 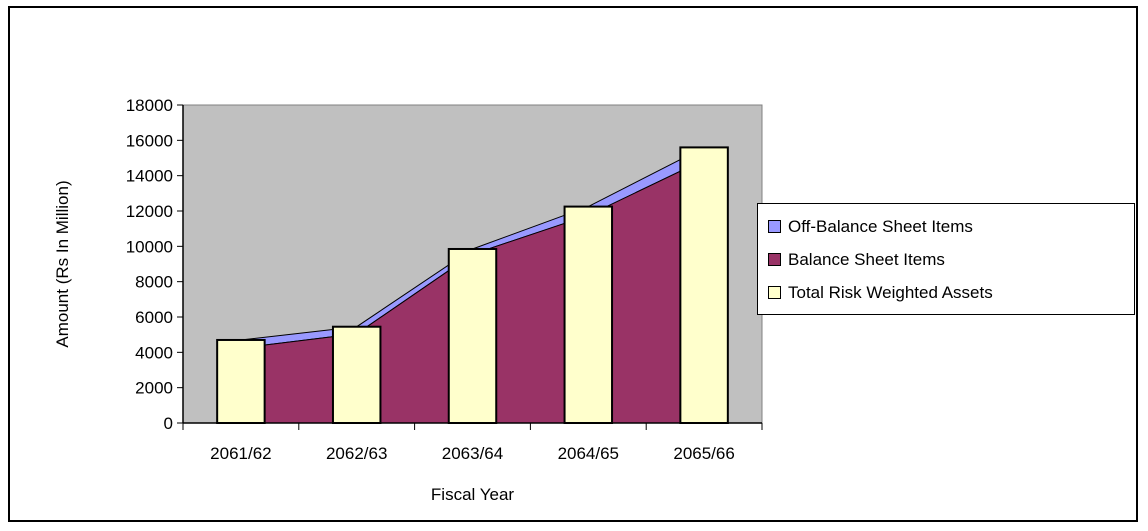 I want to click on legend-swatch-total-rwa, so click(x=774, y=292).